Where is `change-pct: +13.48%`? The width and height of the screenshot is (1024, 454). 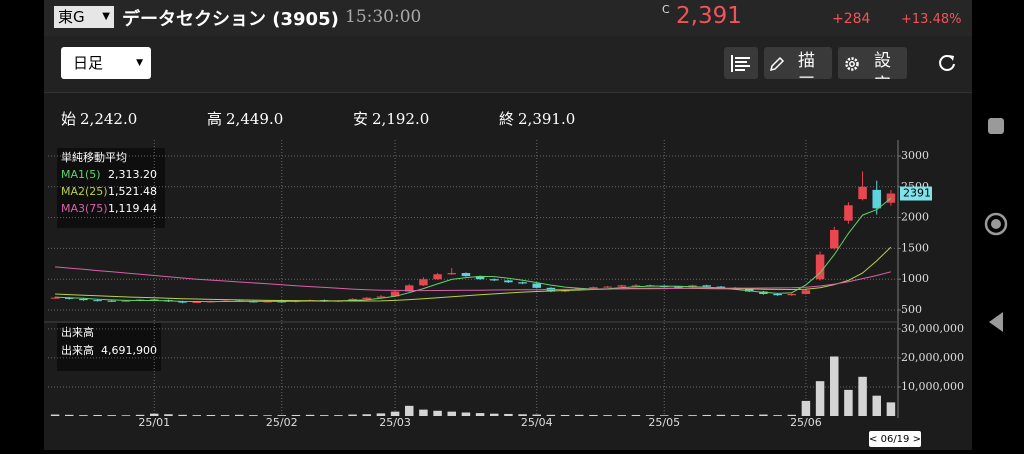
change-pct: +13.48% is located at coordinates (931, 19).